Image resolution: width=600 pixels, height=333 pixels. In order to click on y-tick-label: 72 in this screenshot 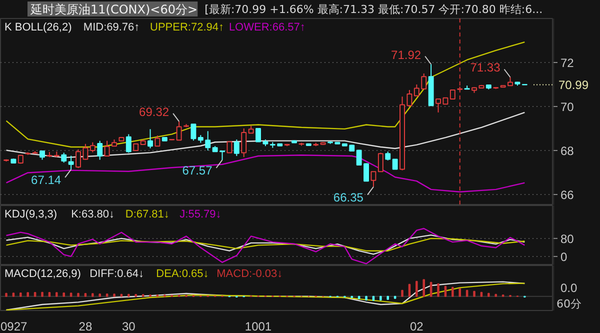, I will do `click(567, 63)`.